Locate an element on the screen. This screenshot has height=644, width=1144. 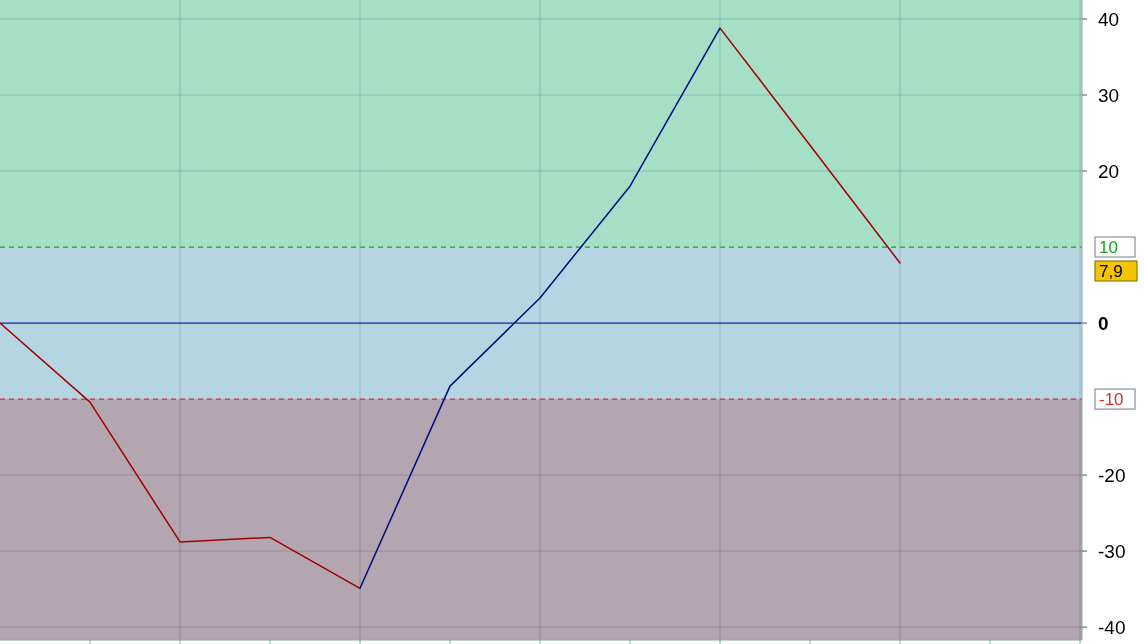
y-tick-label: 0 is located at coordinates (1103, 323).